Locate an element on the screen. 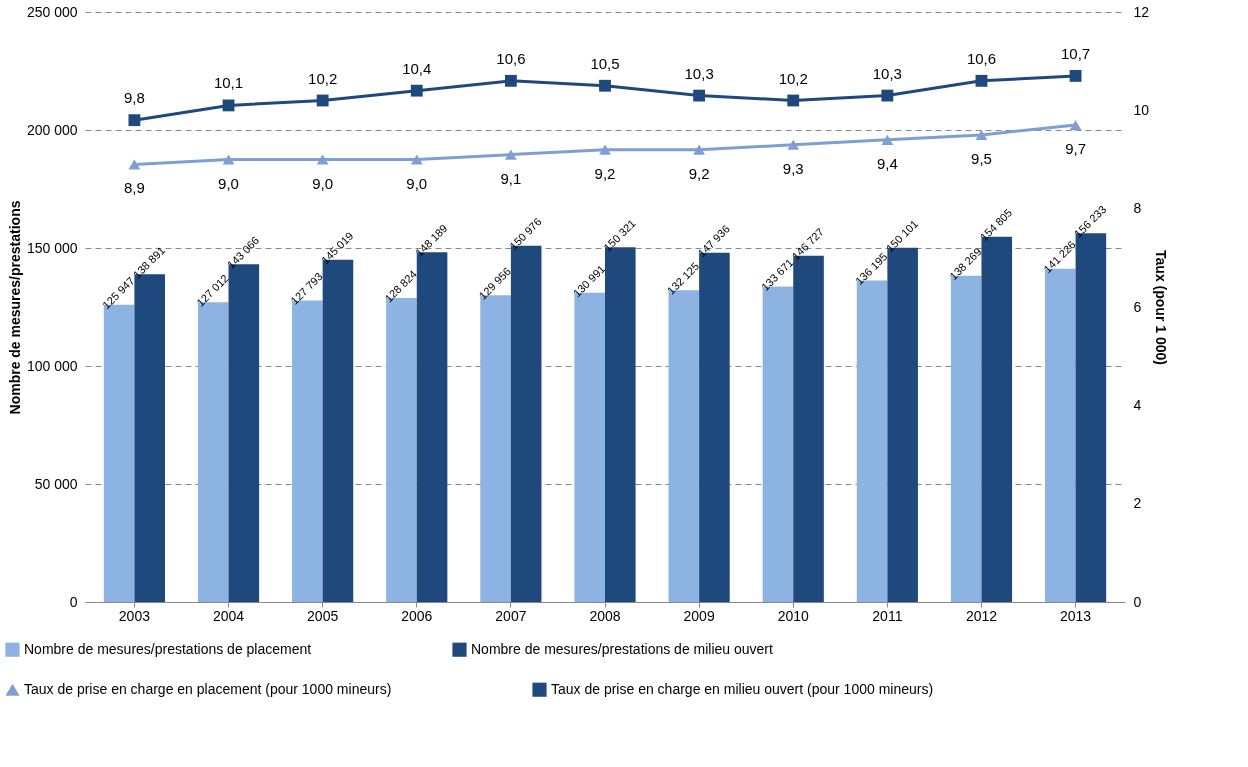  data-label: 10,4 is located at coordinates (417, 68).